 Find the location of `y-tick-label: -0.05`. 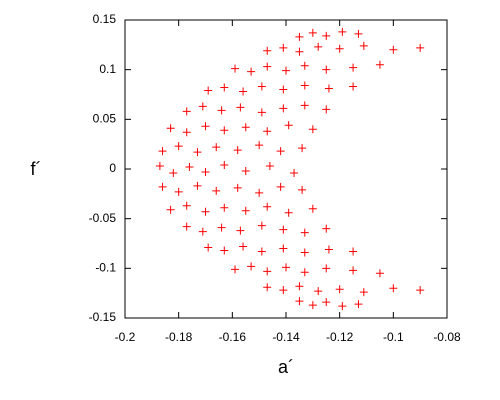

y-tick-label: -0.05 is located at coordinates (103, 218).